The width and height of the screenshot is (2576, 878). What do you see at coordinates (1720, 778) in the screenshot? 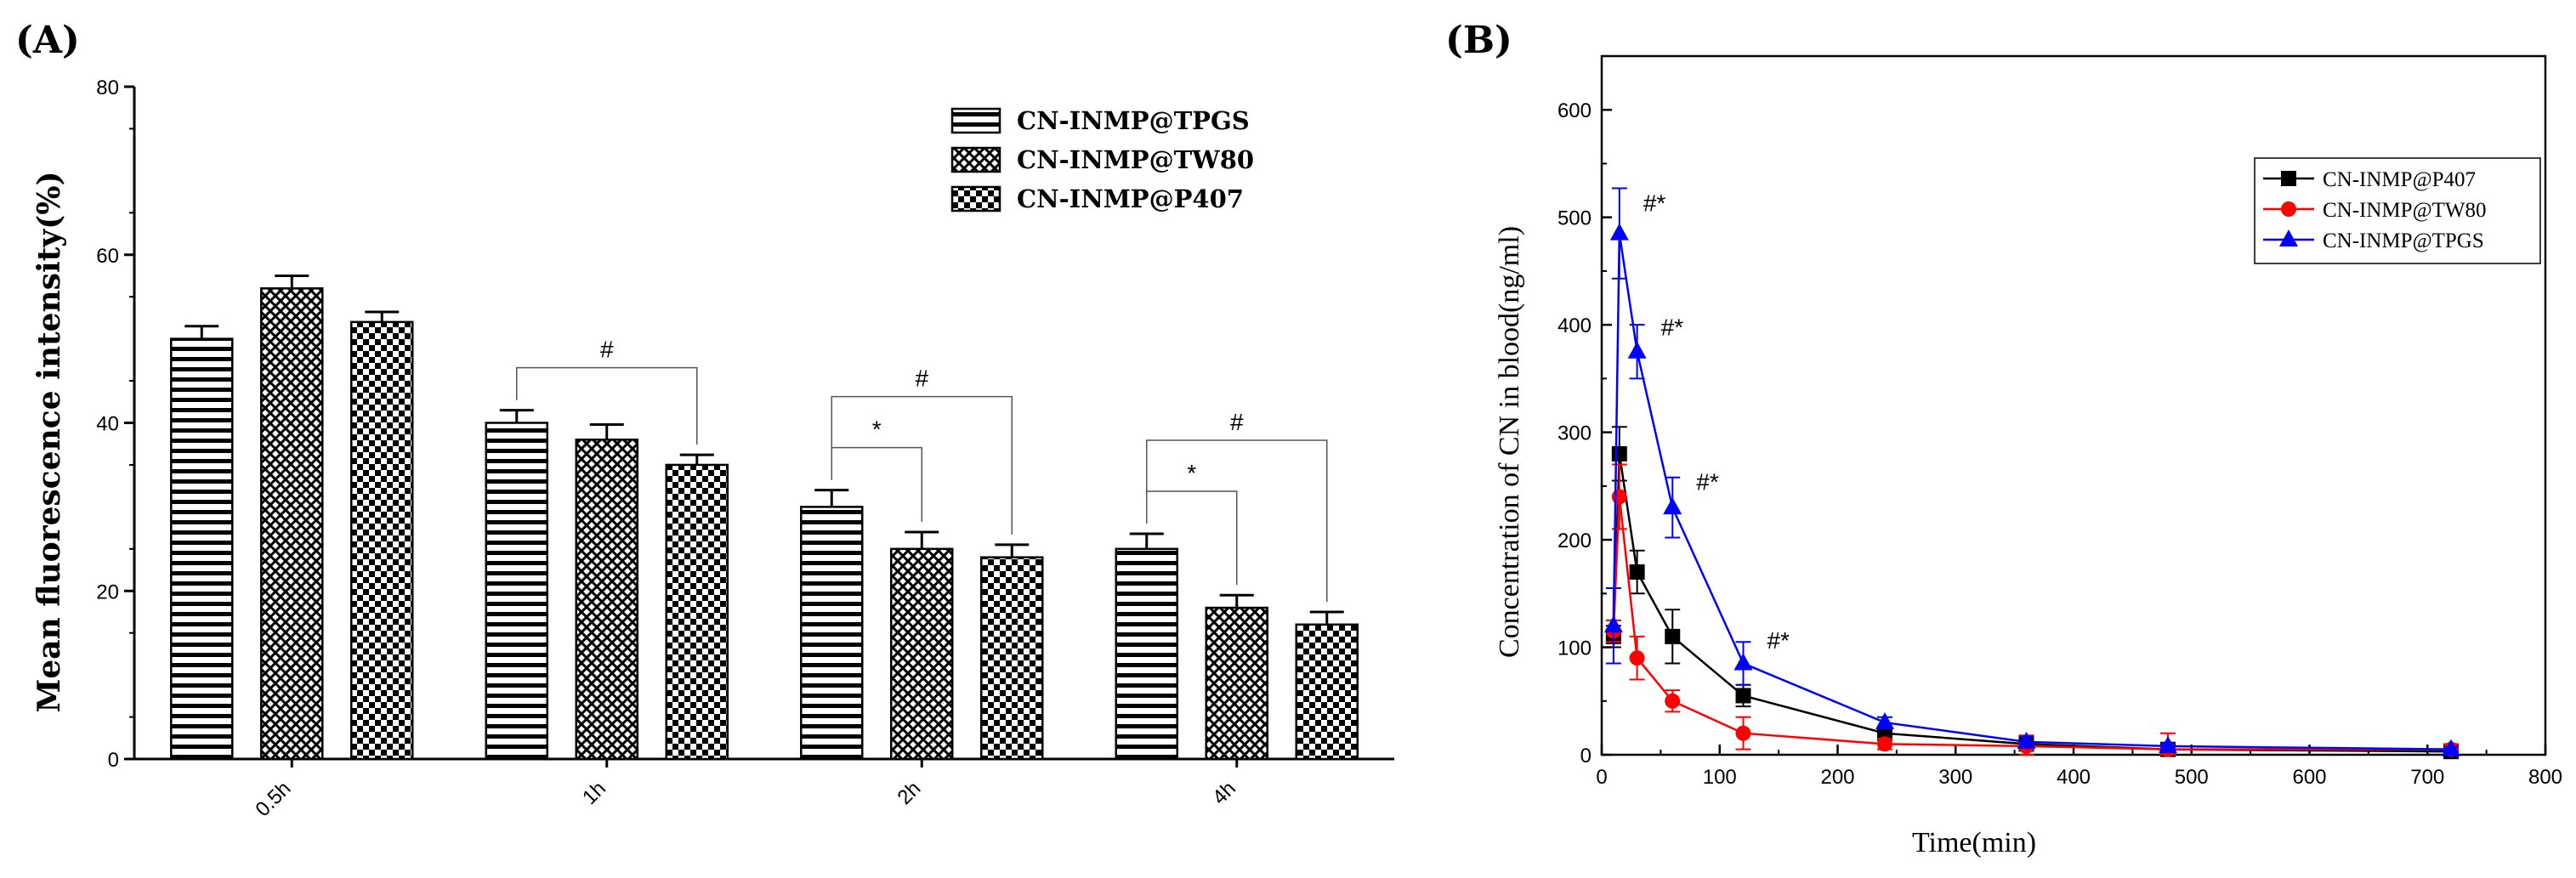
I see `panel-b-x-tick-label: 100` at bounding box center [1720, 778].